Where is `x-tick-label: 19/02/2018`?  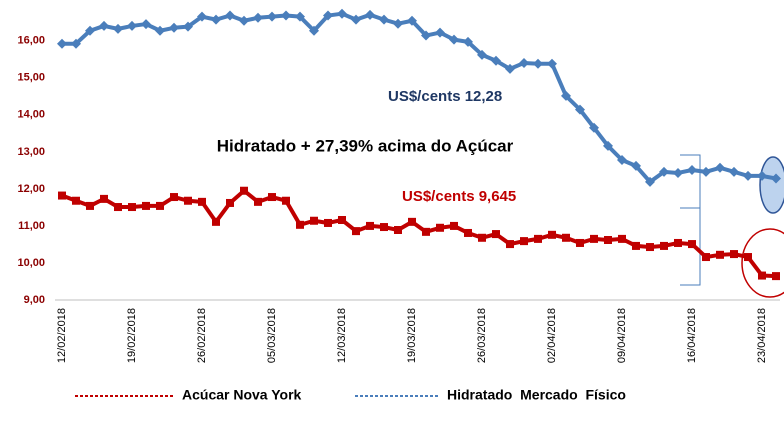 x-tick-label: 19/02/2018 is located at coordinates (132, 335).